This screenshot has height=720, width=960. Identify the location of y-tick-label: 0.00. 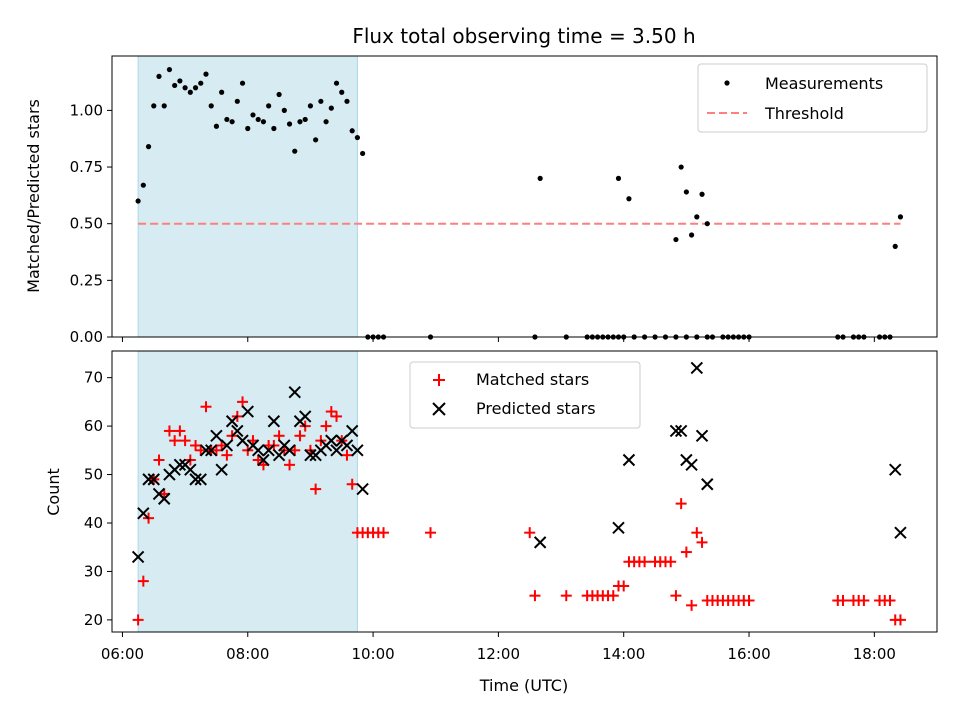
(86, 337).